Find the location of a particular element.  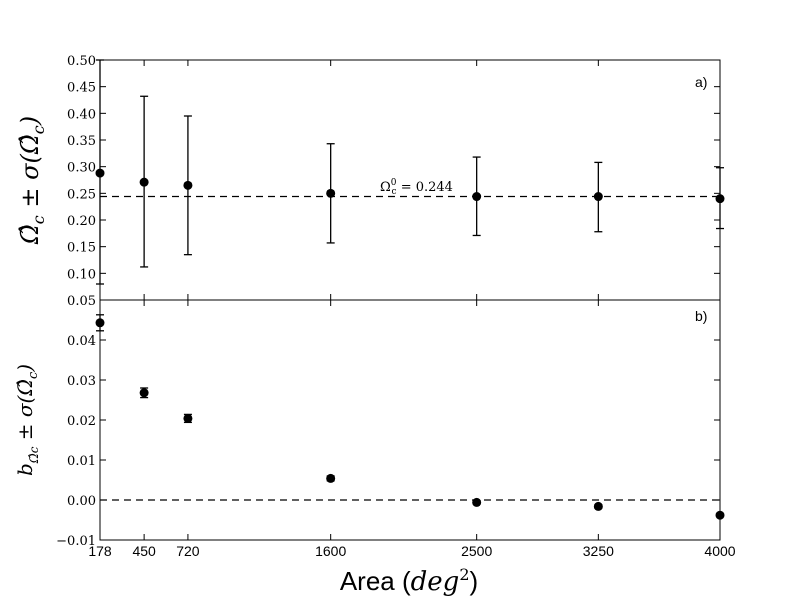

y-axis-title-b: bΩ̂c ± σ(Ω̂c) is located at coordinates (27, 420).